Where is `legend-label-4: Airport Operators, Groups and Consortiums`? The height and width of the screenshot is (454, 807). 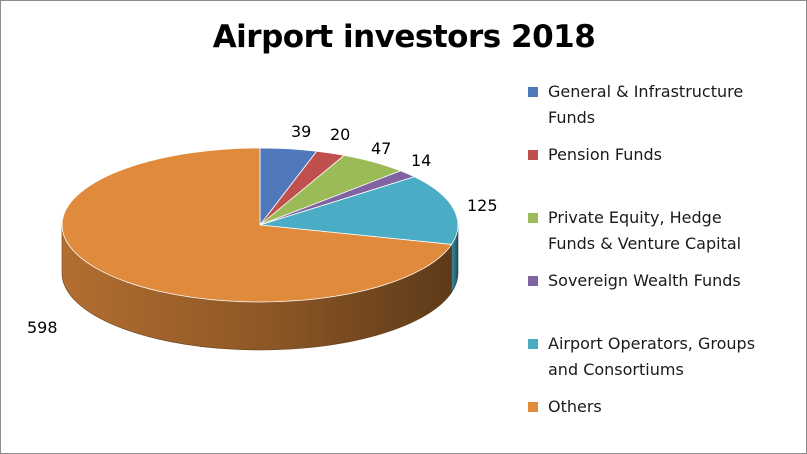 legend-label-4: Airport Operators, Groups and Consortiums is located at coordinates (677, 357).